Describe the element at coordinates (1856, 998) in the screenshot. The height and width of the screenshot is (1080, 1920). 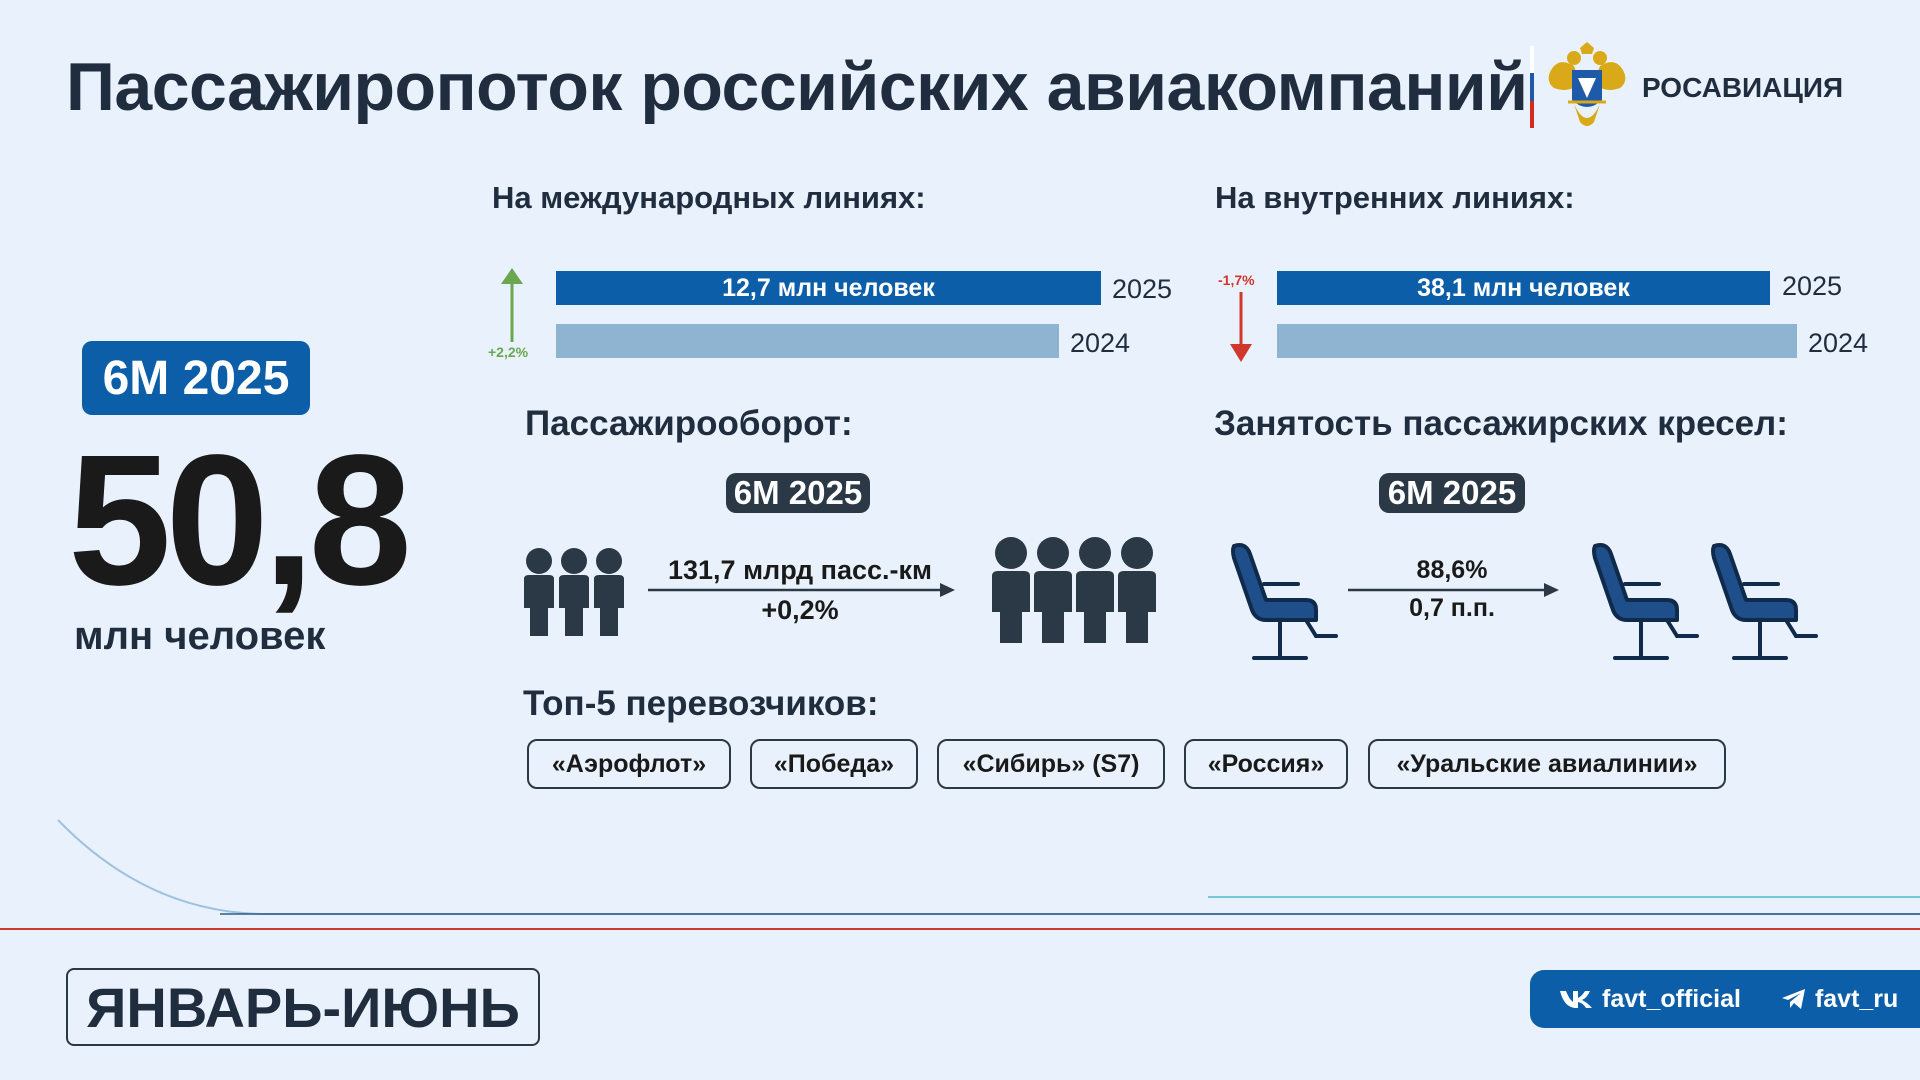
I see `telegram-handle: favt_ru` at that location.